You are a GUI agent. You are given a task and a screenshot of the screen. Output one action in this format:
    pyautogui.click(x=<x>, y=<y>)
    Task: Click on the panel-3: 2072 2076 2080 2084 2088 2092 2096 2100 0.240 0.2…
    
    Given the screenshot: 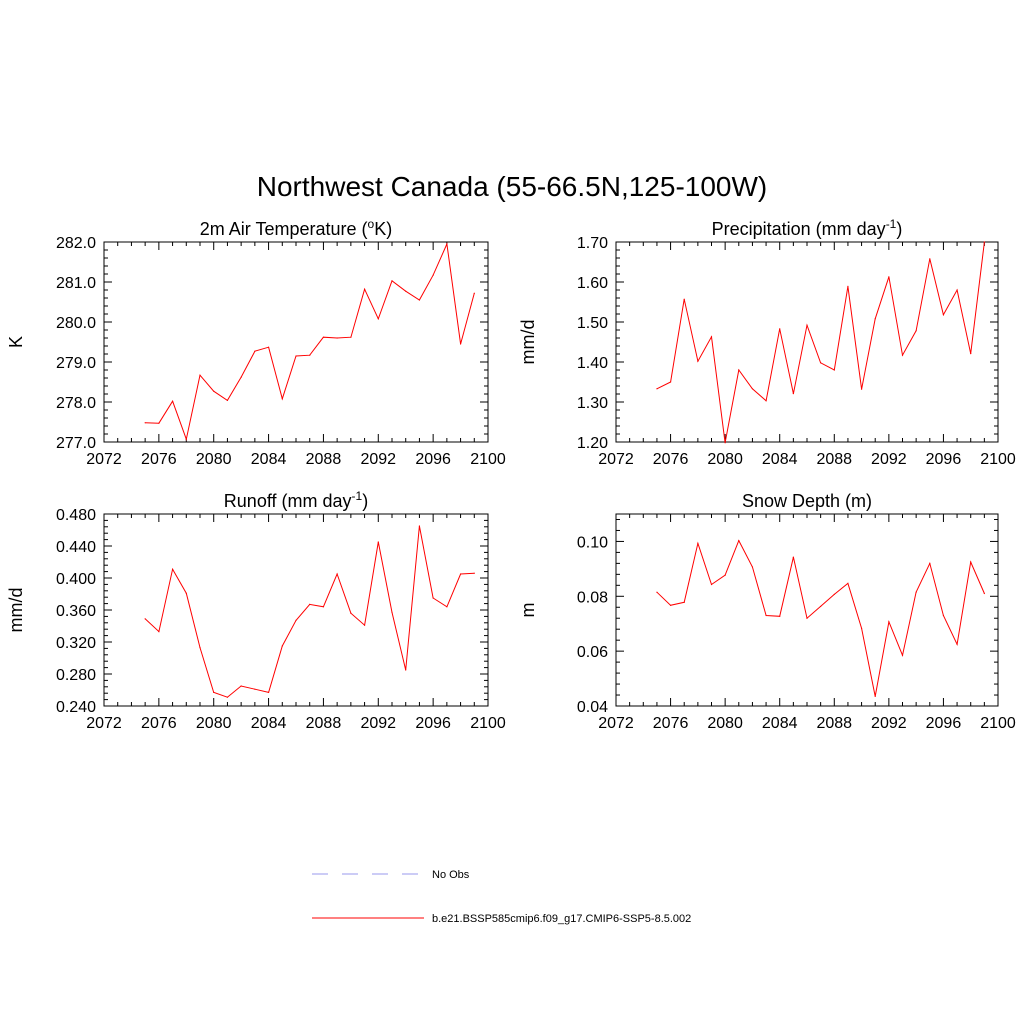 What is the action you would take?
    pyautogui.click(x=256, y=610)
    